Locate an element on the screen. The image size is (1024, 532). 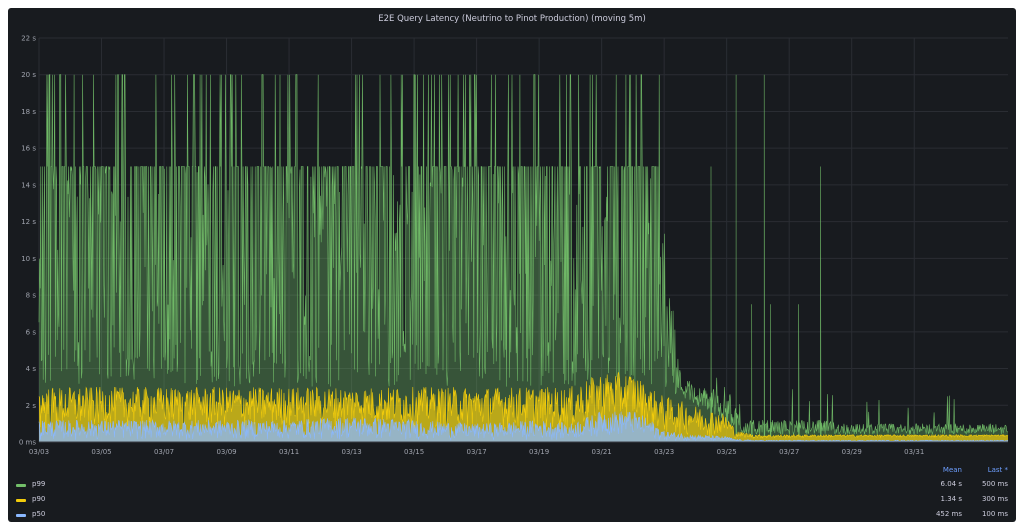
legend-last-value: 500 ms is located at coordinates (994, 484).